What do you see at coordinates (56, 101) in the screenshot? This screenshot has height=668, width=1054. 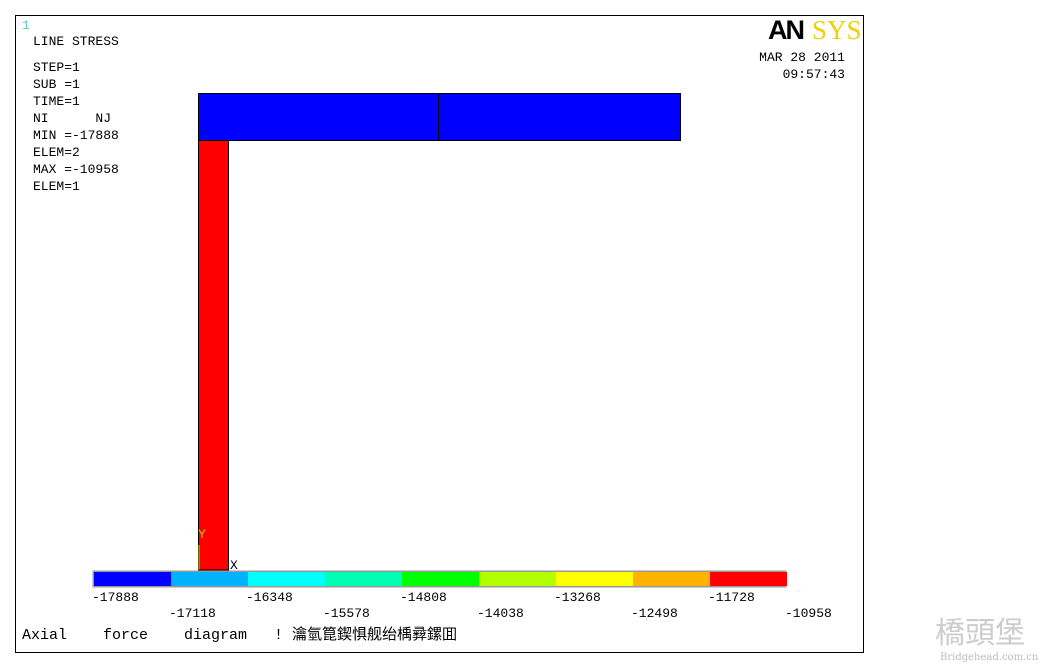 I see `info-line: TIME=1` at bounding box center [56, 101].